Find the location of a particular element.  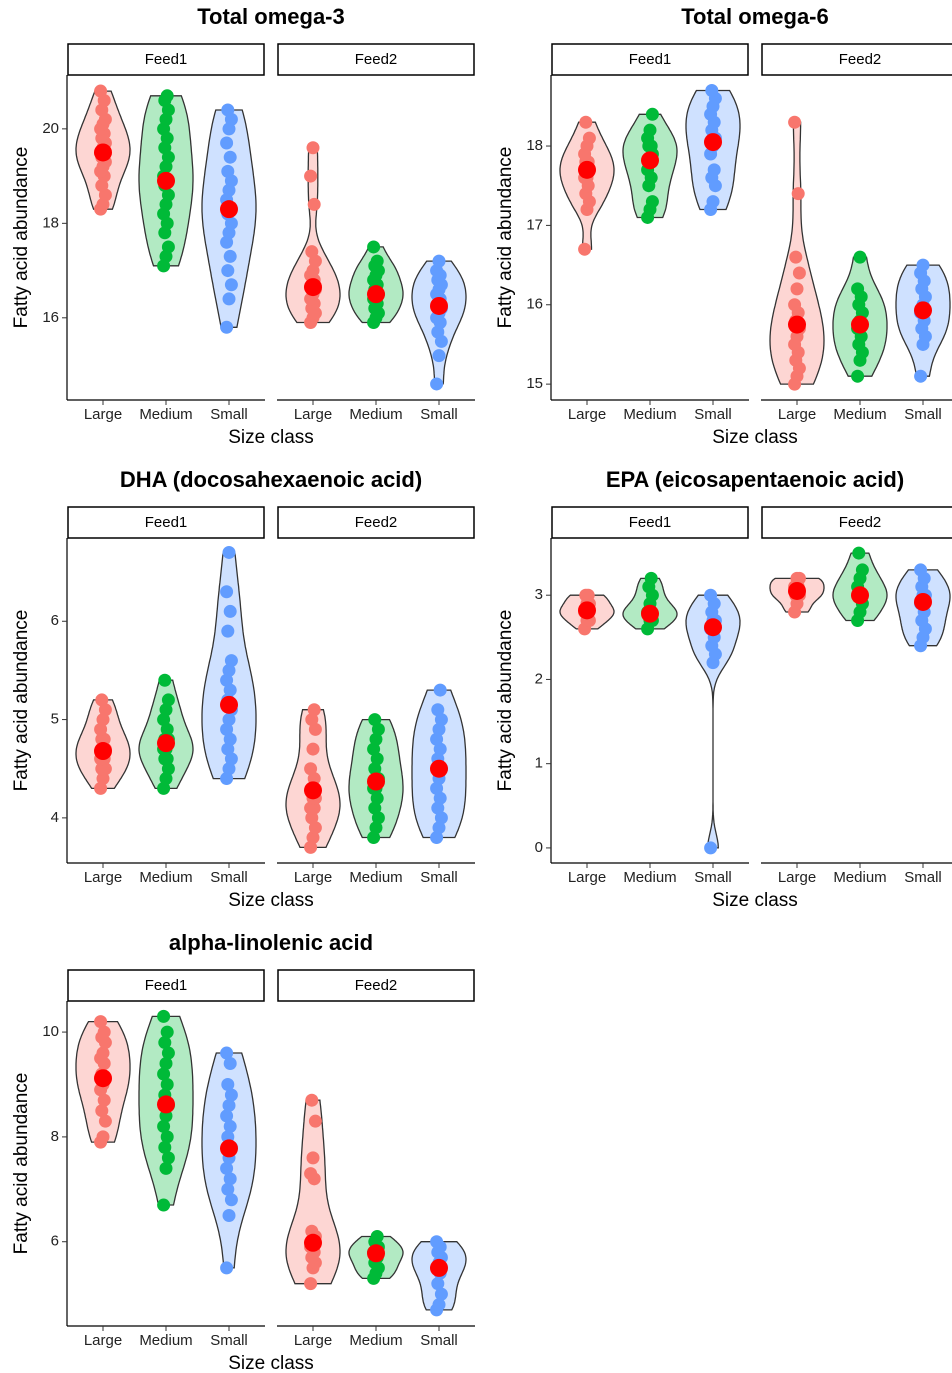

y-tick-label: 17 is located at coordinates (534, 224).